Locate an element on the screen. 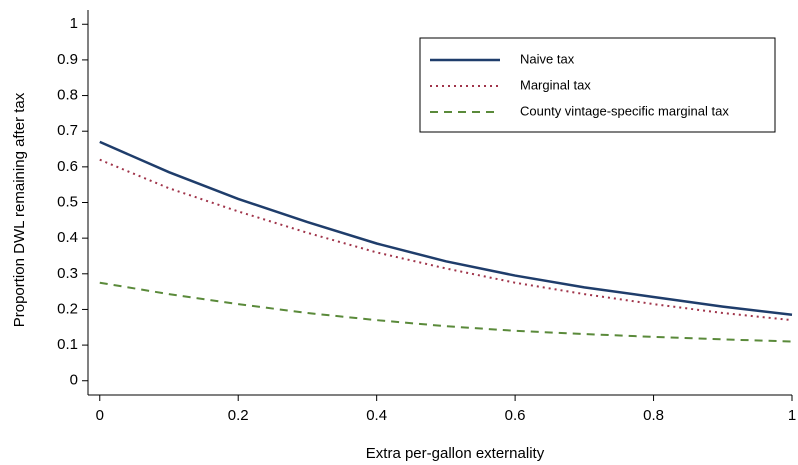 This screenshot has height=465, width=798. legend-label: County vintage-specific marginal tax is located at coordinates (624, 110).